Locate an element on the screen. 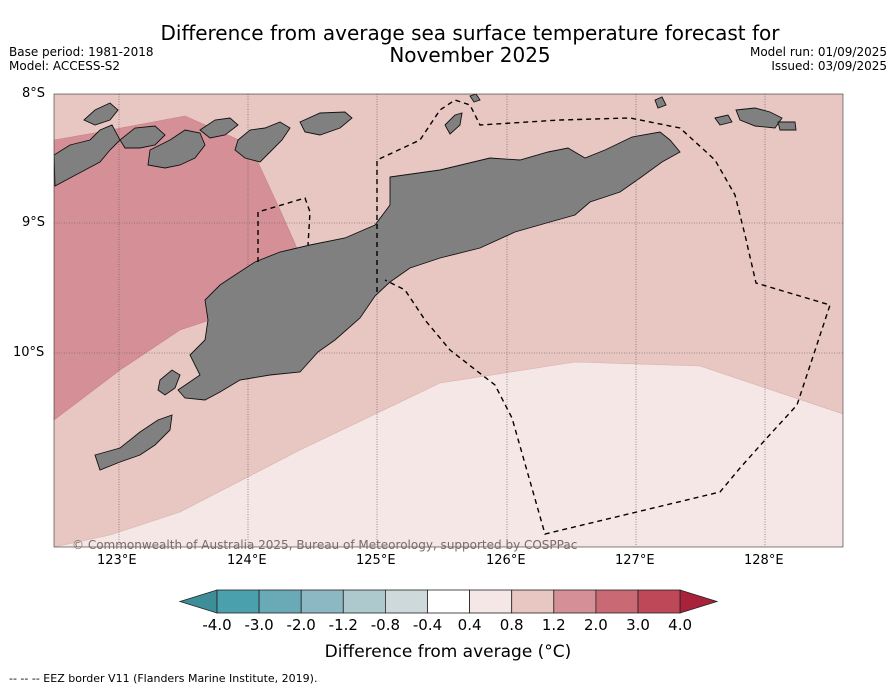  model-label: Model: ACCESS-S2 is located at coordinates (65, 66).